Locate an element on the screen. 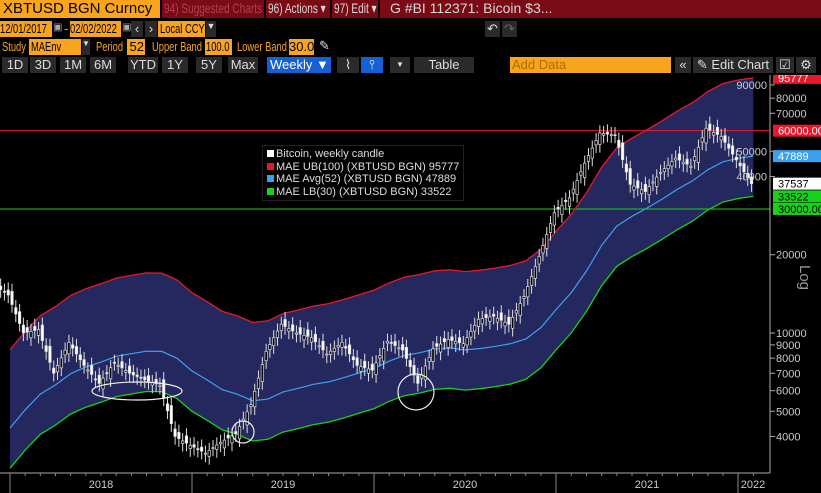 This screenshot has height=493, width=821. next-period-button: › is located at coordinates (151, 29).